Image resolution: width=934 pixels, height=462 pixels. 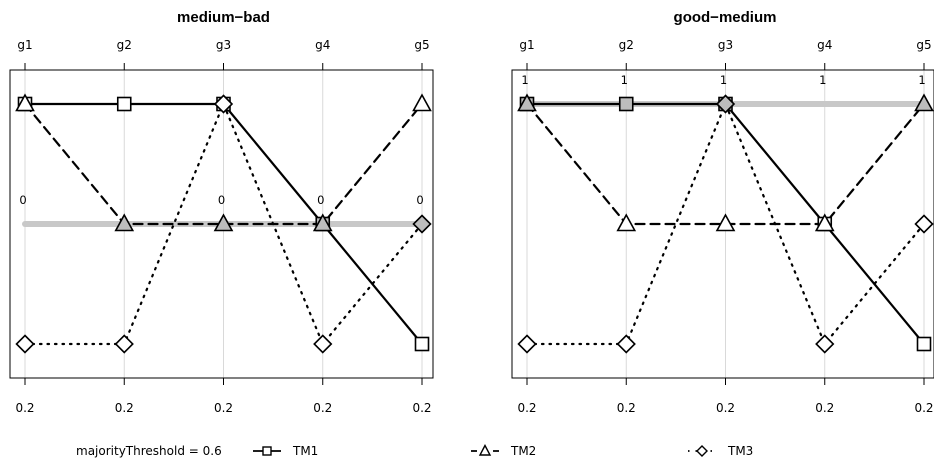 What do you see at coordinates (305, 451) in the screenshot?
I see `legend-item-label: TM1` at bounding box center [305, 451].